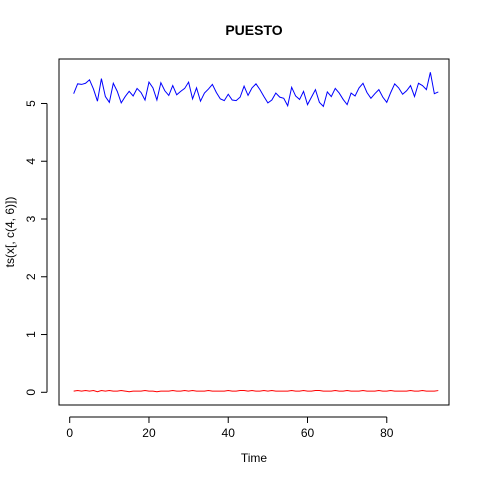 The image size is (480, 480). I want to click on y-tick-label: 1, so click(31, 334).